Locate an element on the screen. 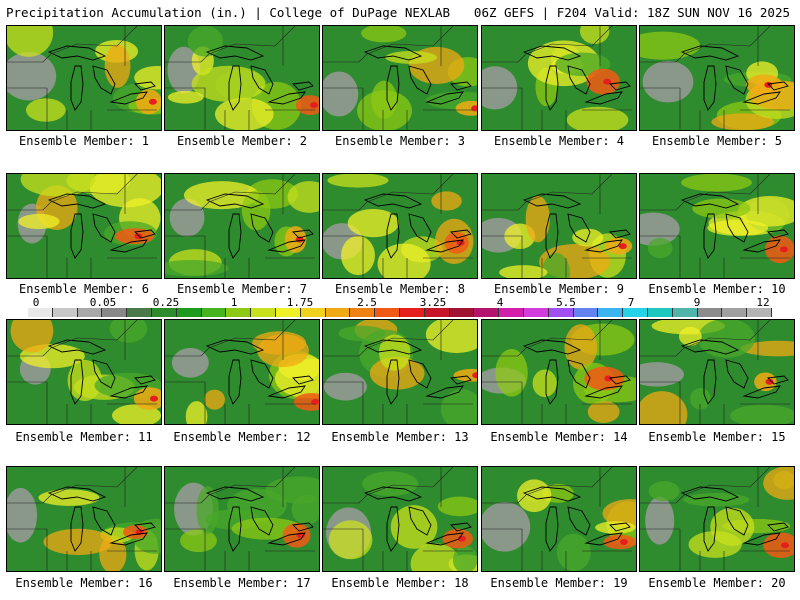  ensemble-member-caption: Ensemble Member: 11 is located at coordinates (84, 437).